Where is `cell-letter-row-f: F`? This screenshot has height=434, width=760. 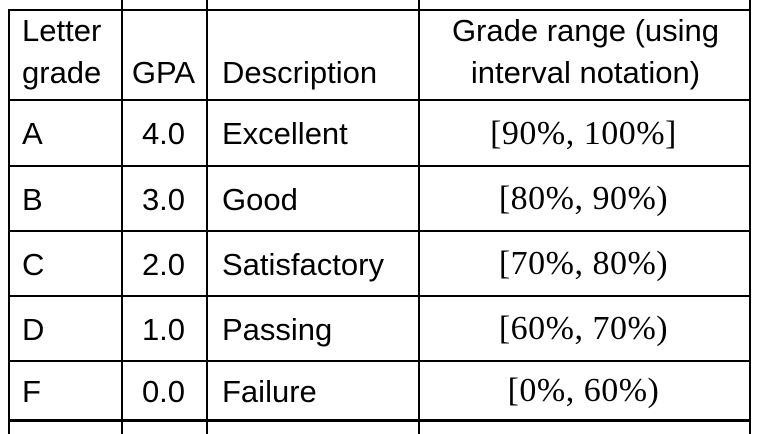
cell-letter-row-f: F is located at coordinates (31, 391).